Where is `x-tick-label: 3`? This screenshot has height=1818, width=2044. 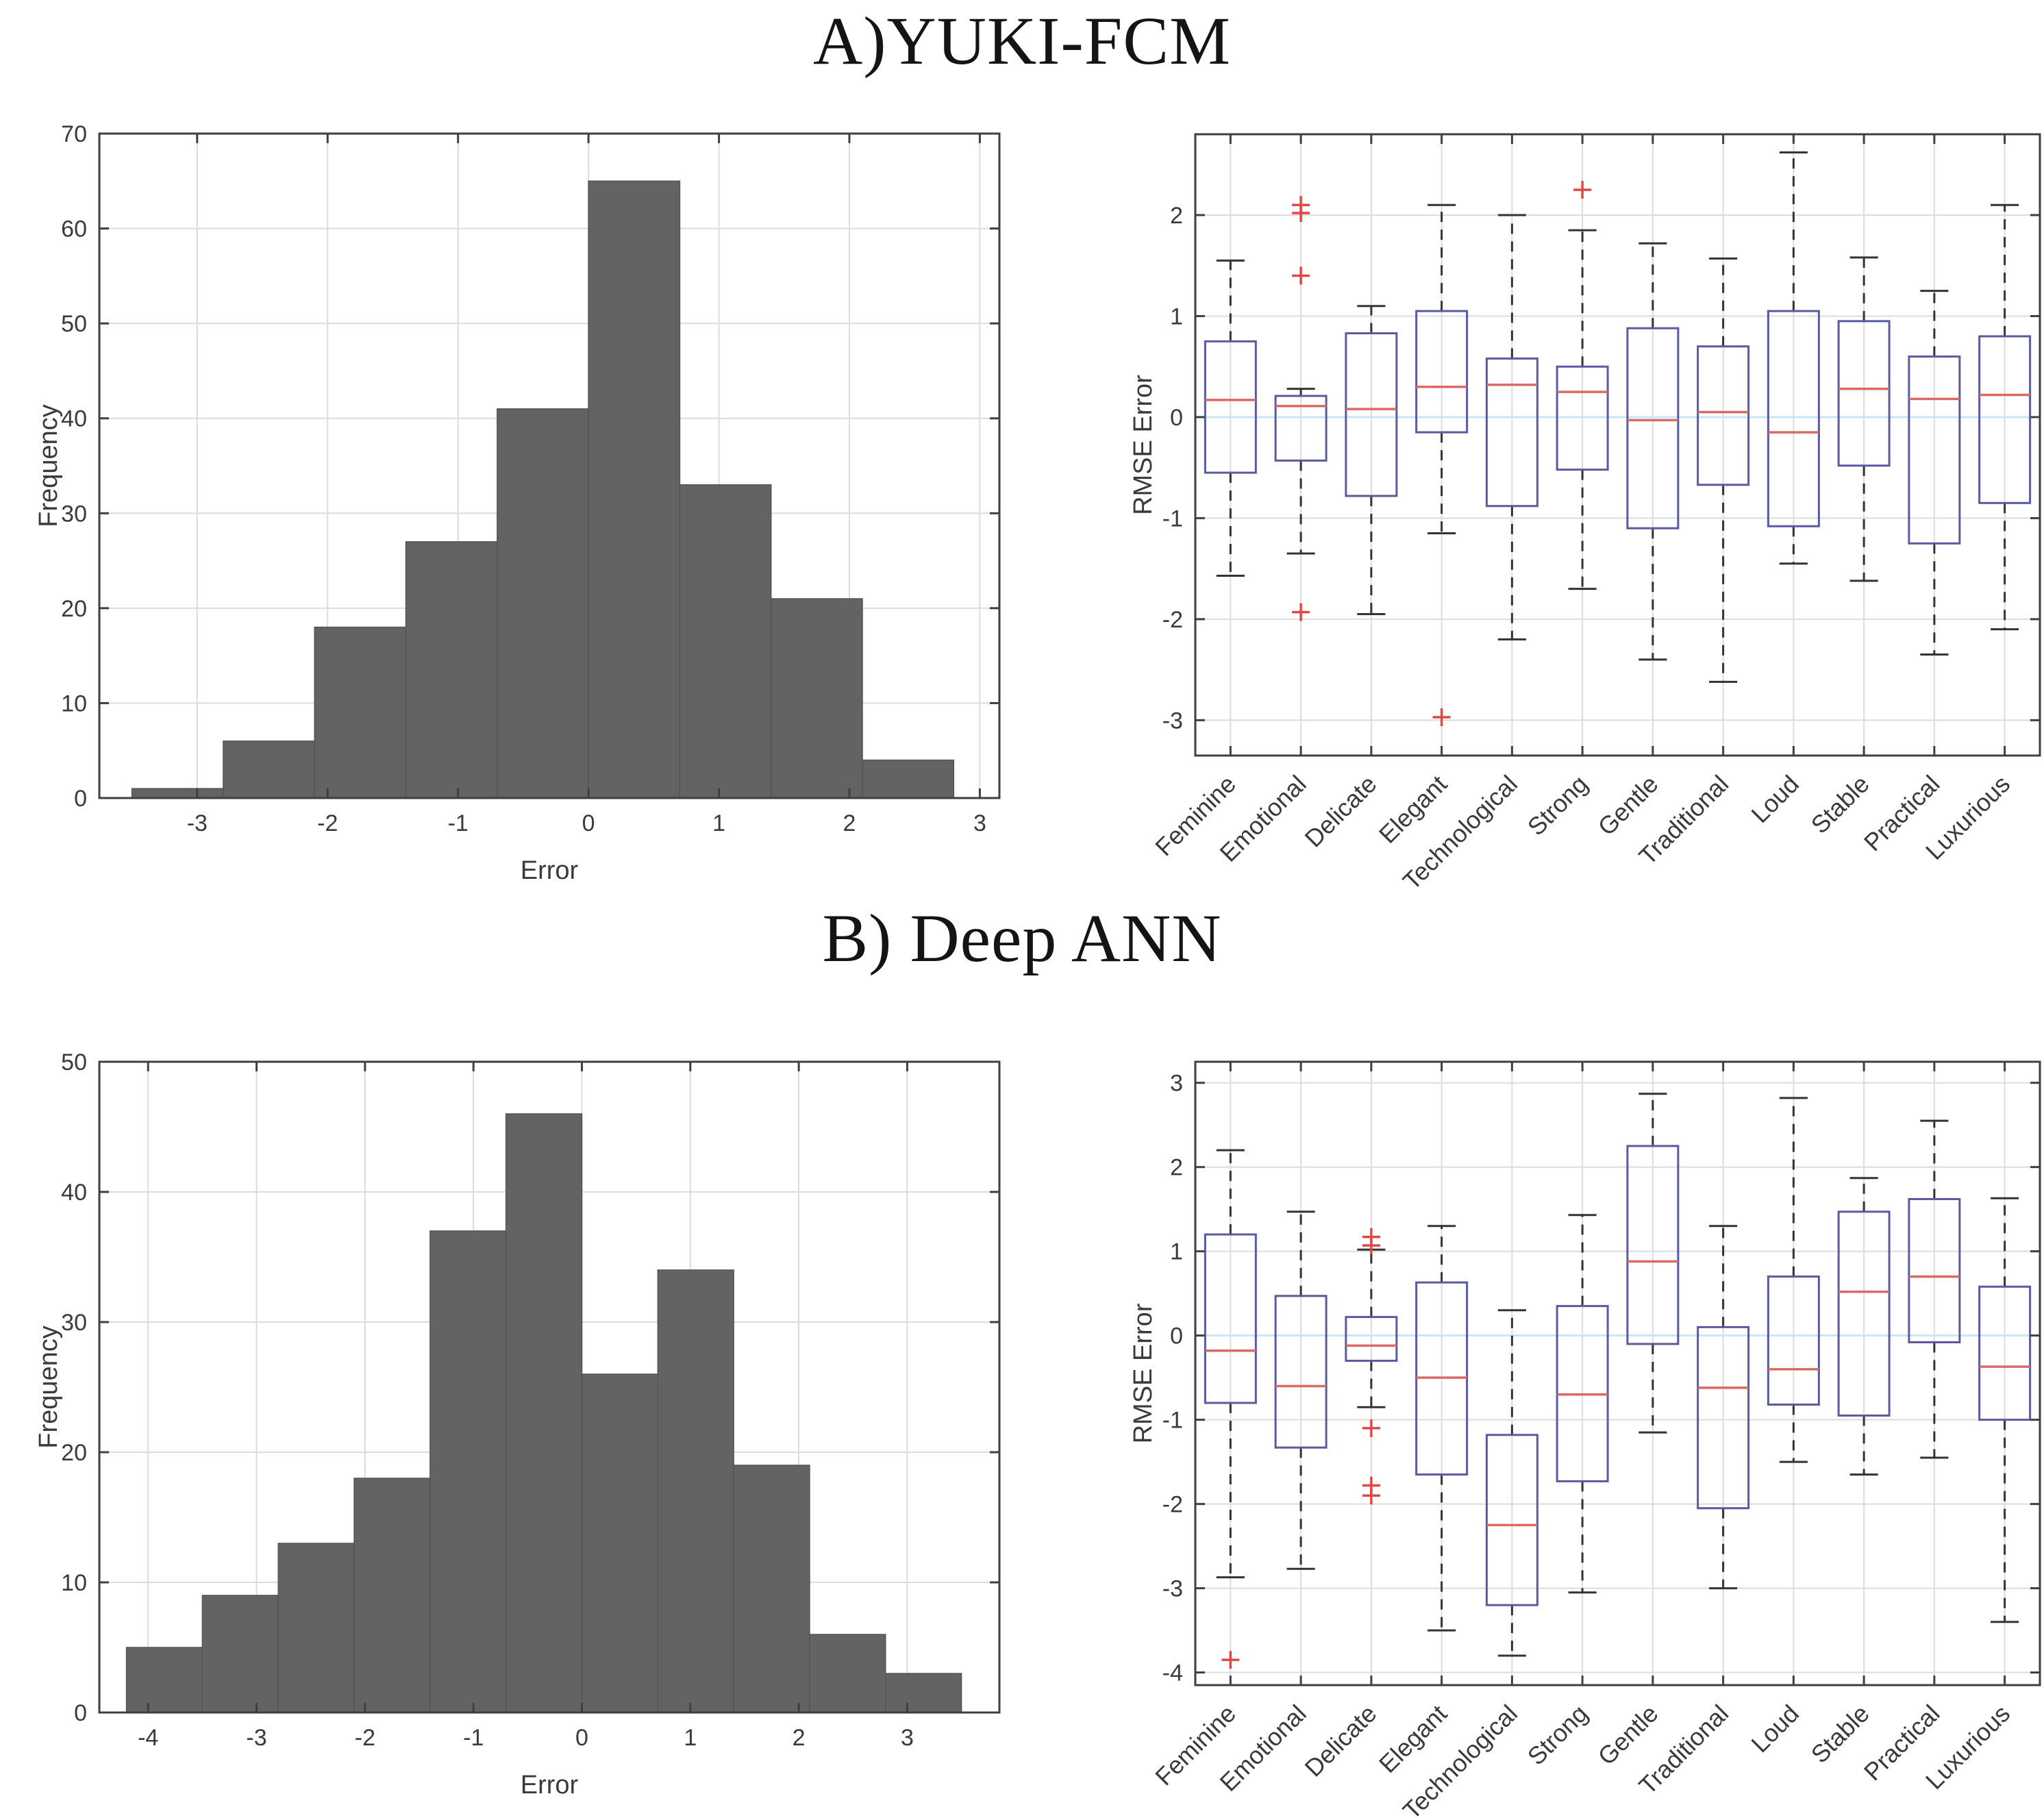
x-tick-label: 3 is located at coordinates (979, 823).